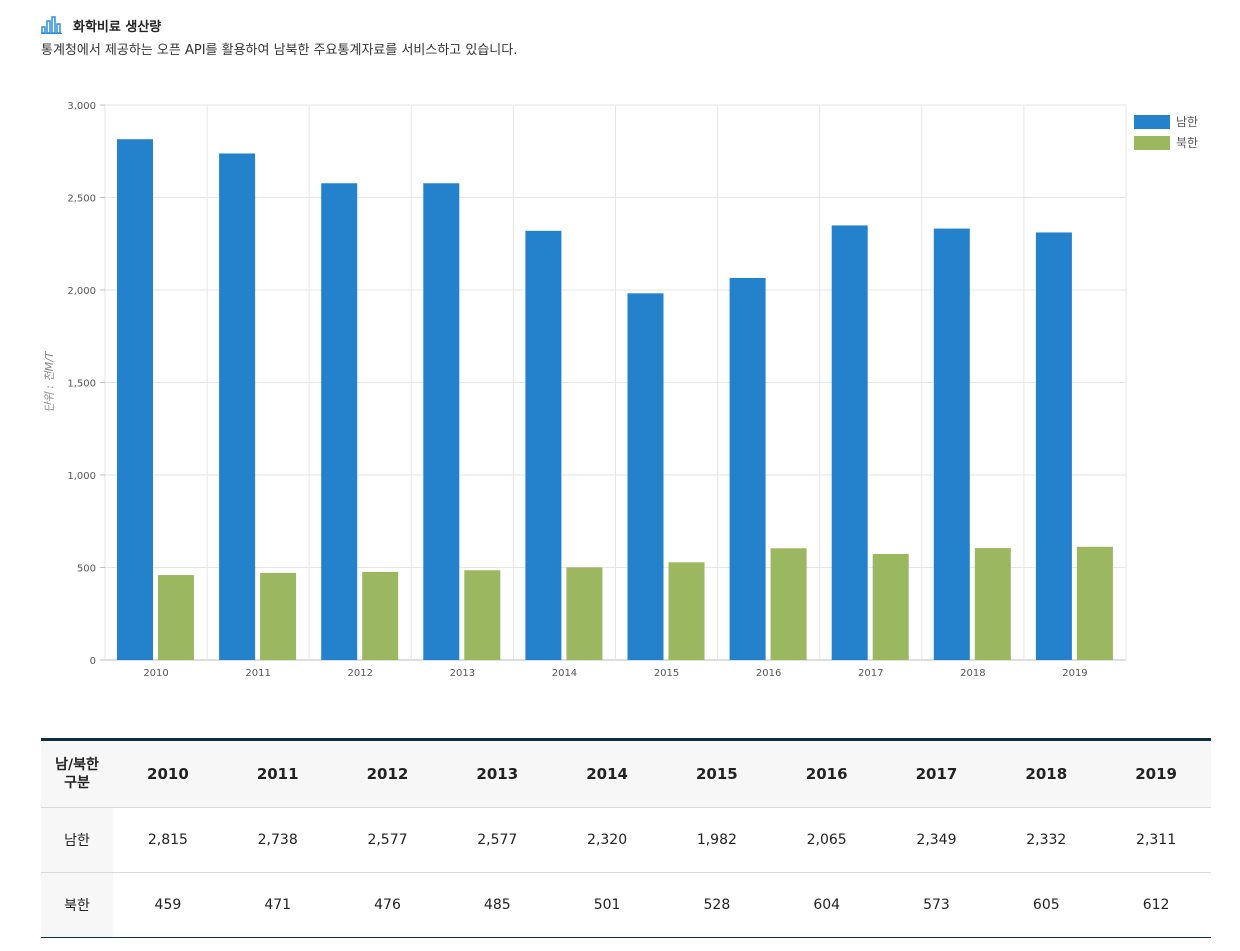  What do you see at coordinates (77, 783) in the screenshot?
I see `corner-label-line2: 구분` at bounding box center [77, 783].